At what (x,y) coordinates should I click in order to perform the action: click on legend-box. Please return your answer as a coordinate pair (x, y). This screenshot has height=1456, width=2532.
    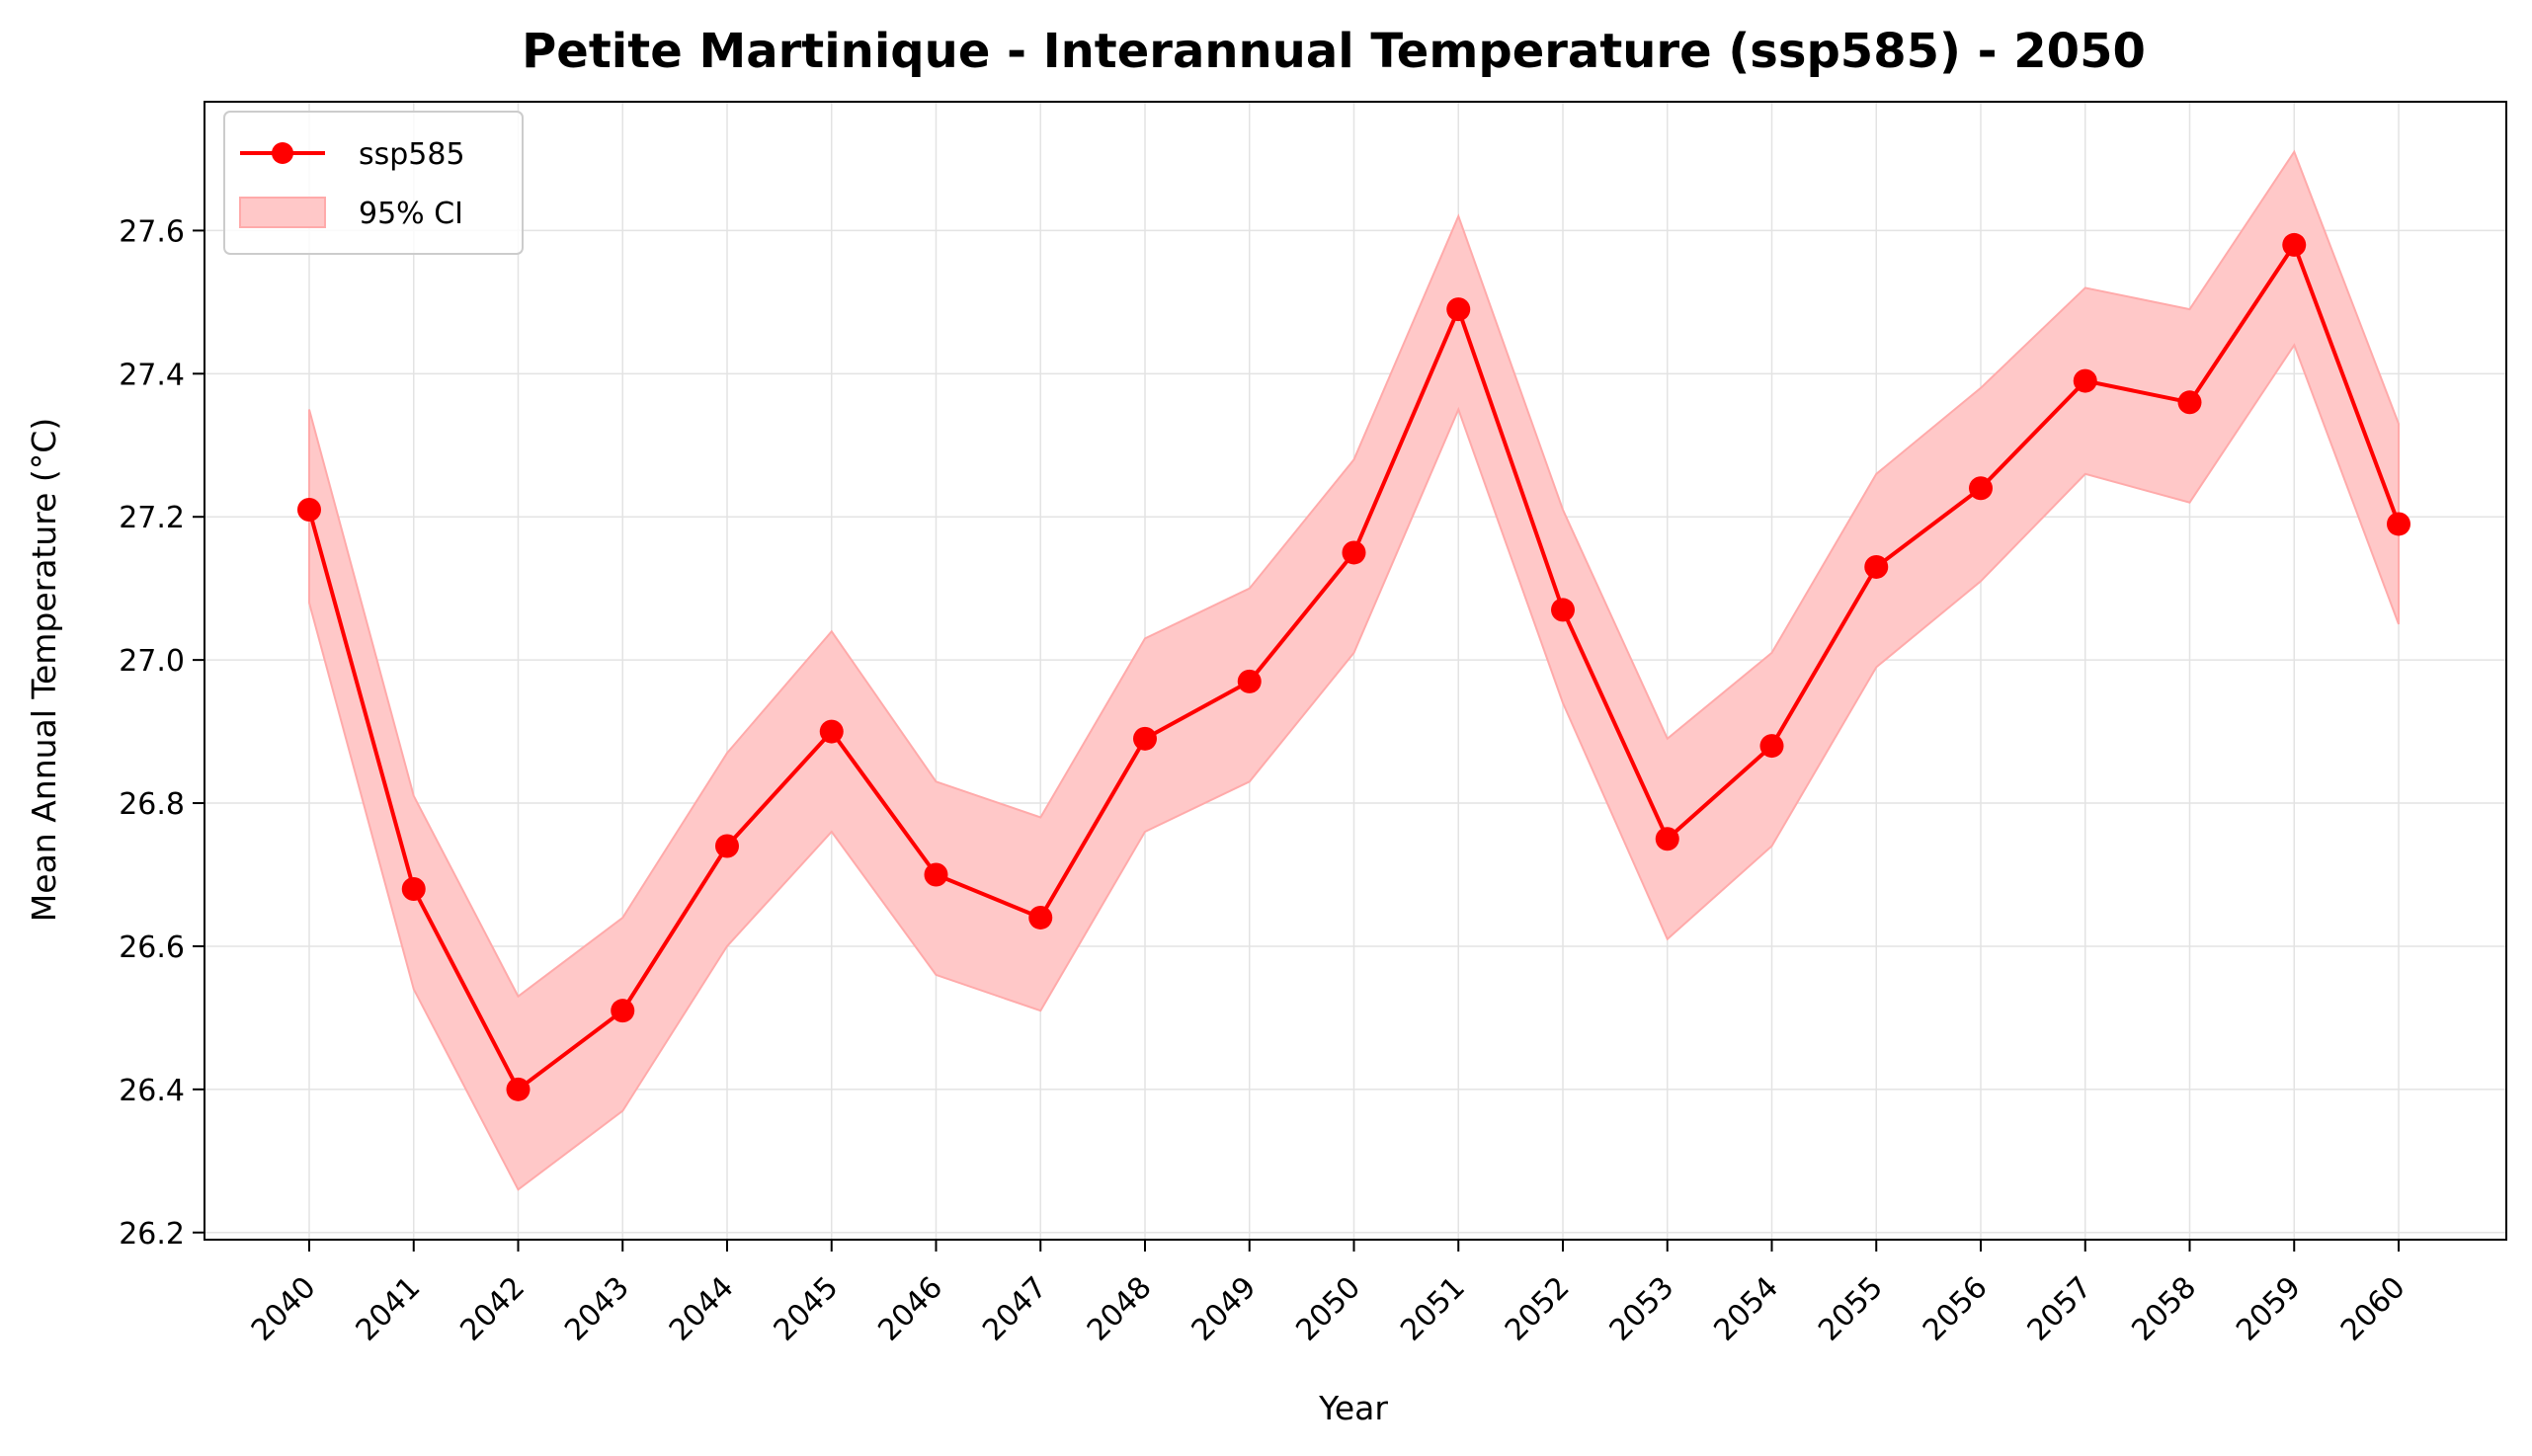
    Looking at the image, I should click on (373, 183).